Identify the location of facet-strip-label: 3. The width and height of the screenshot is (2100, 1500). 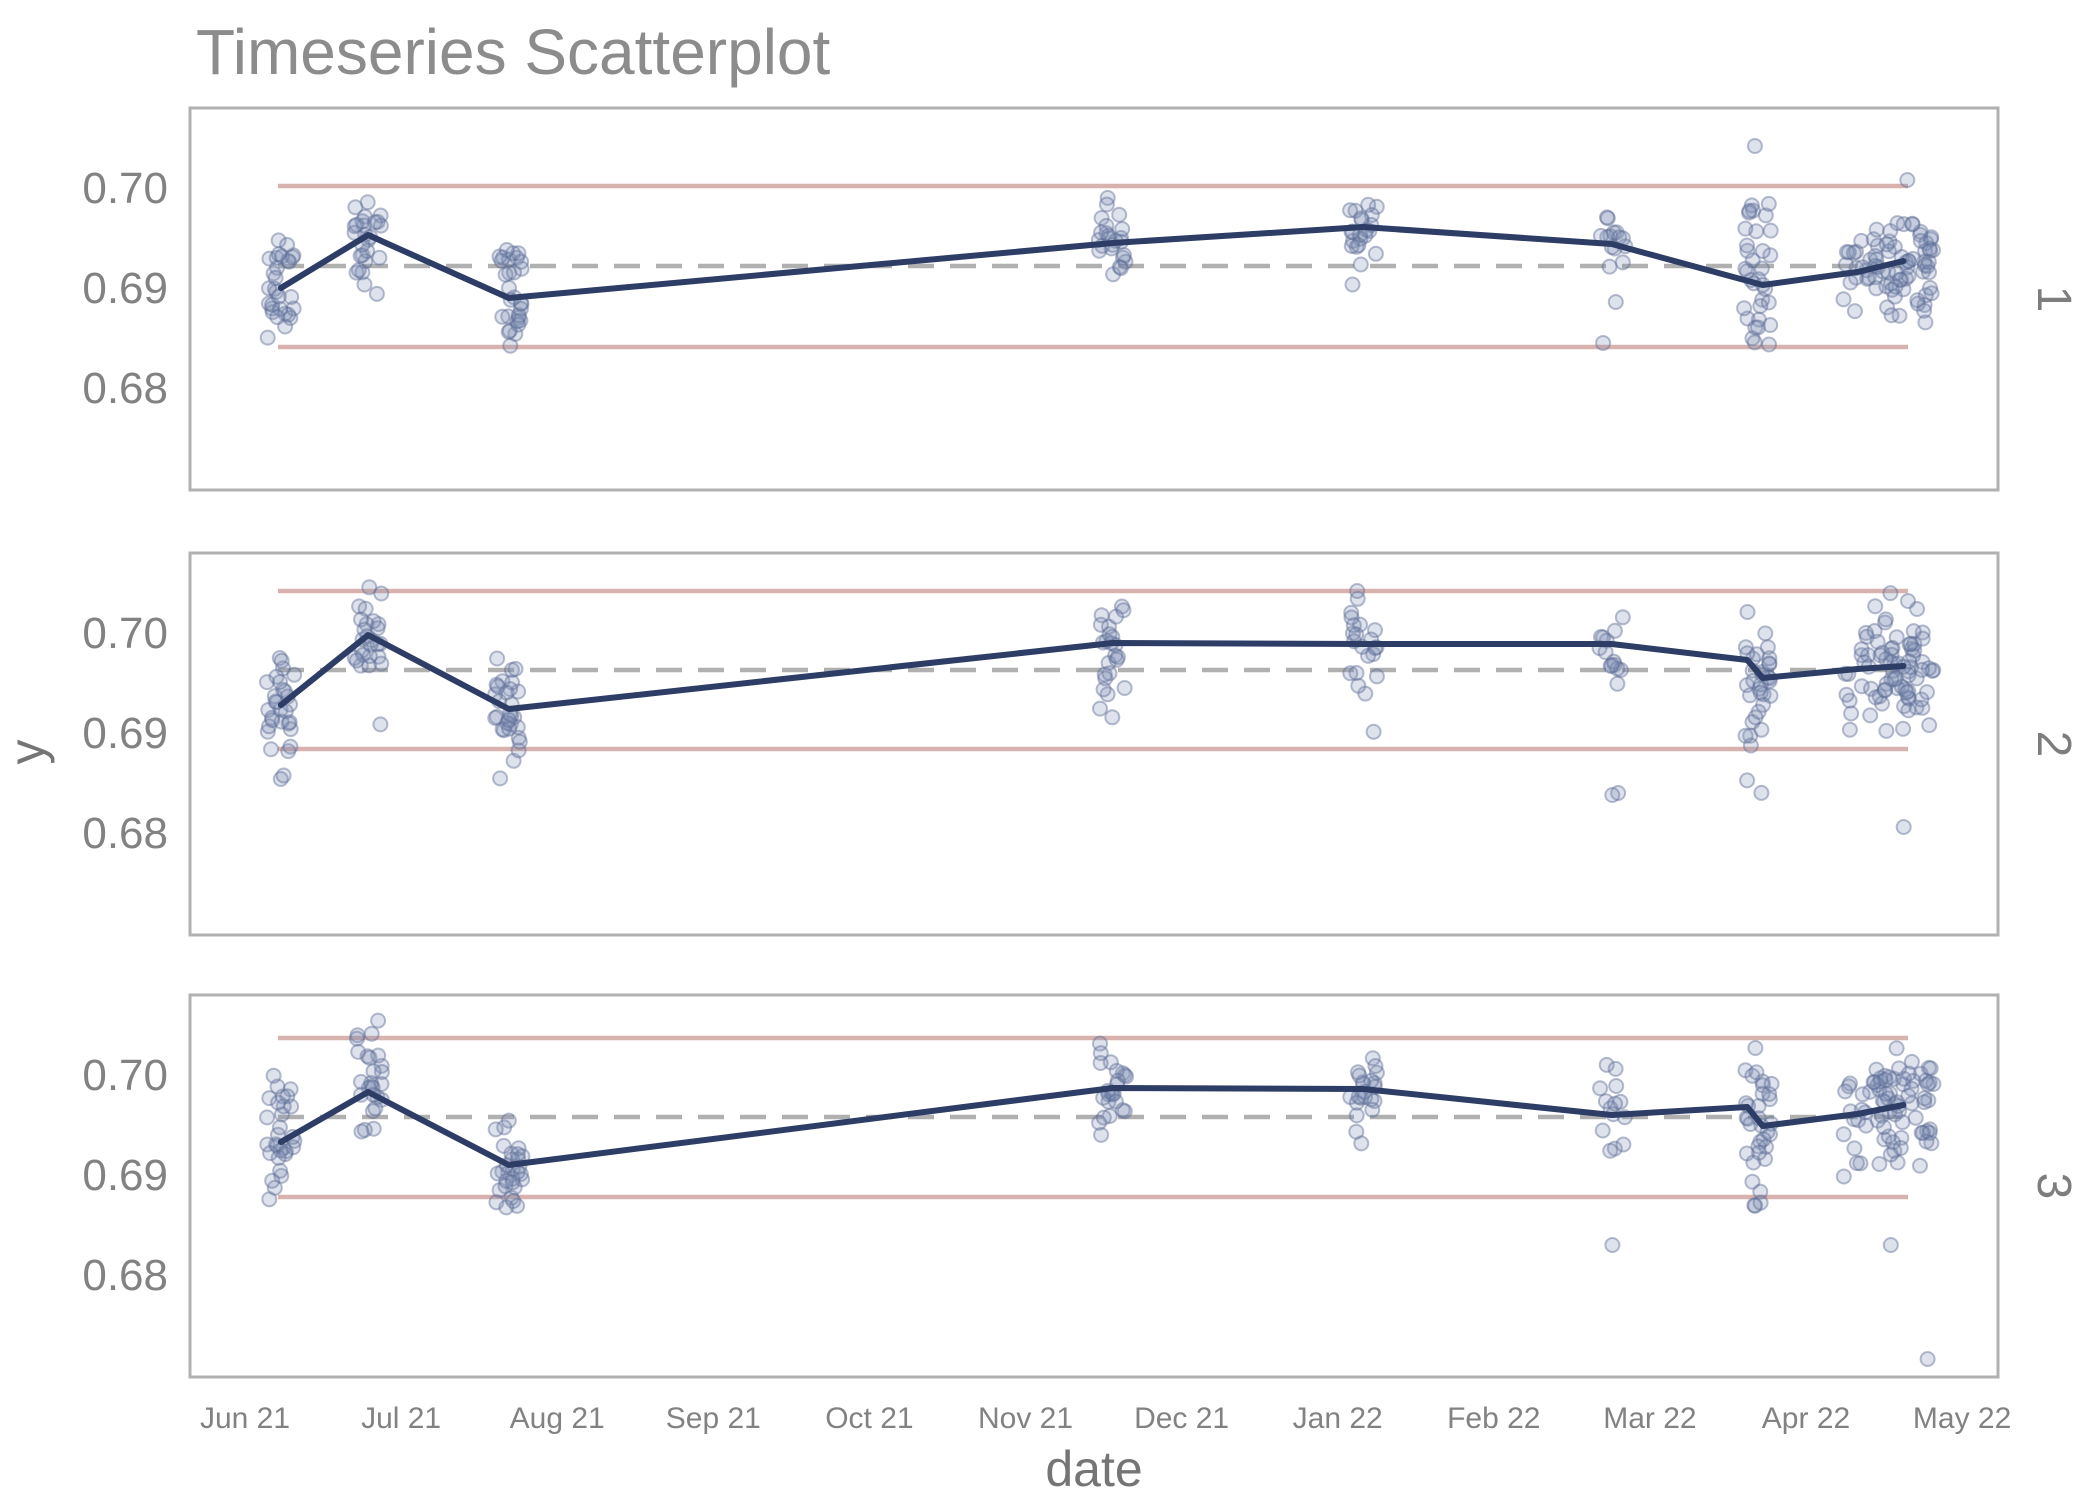
(2053, 1186).